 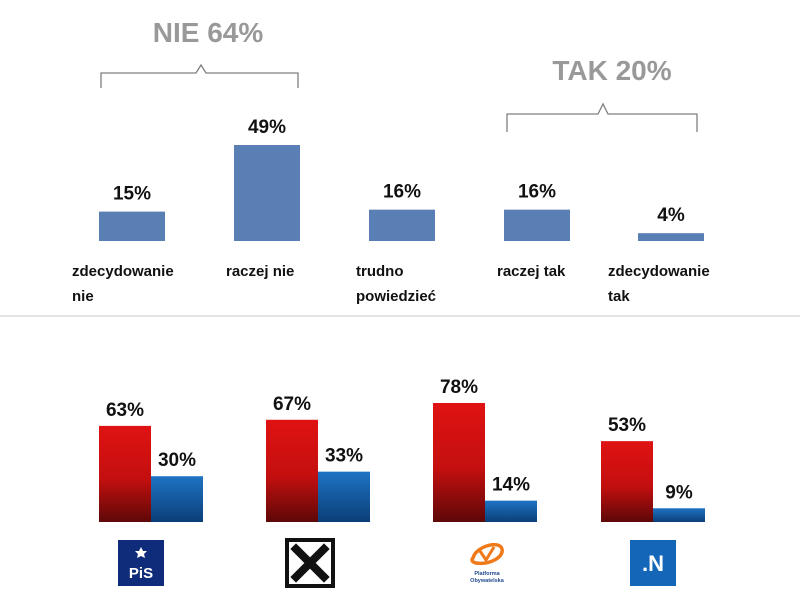 I want to click on nowoczesna-logo-icon: .N, so click(x=653, y=563).